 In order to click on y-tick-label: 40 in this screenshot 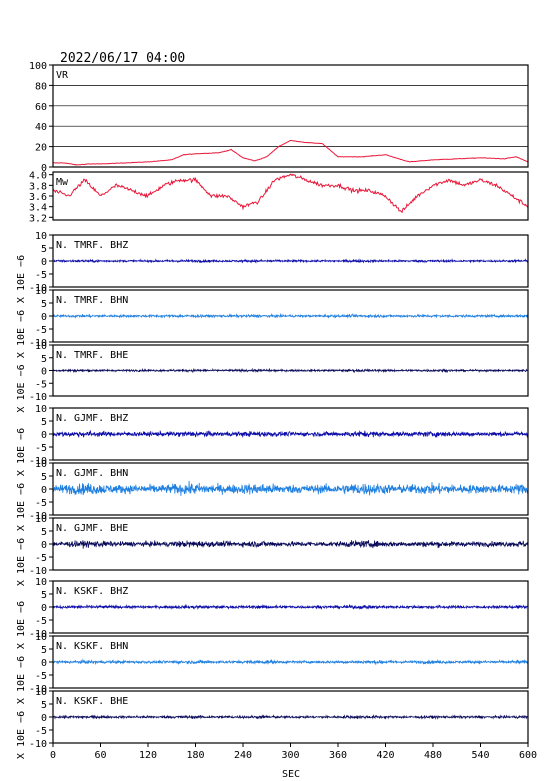, I will do `click(41, 127)`.